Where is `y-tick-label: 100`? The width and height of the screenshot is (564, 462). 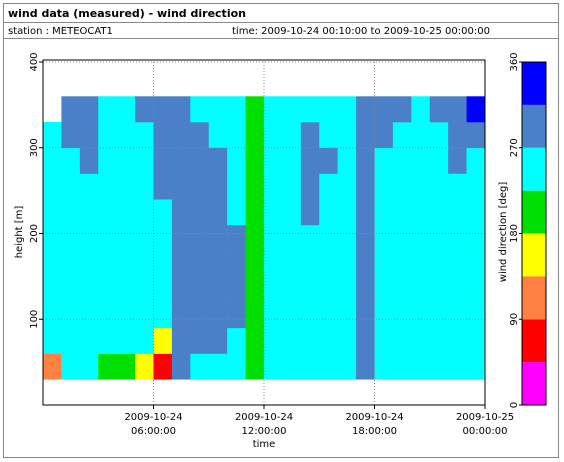 y-tick-label: 100 is located at coordinates (34, 319).